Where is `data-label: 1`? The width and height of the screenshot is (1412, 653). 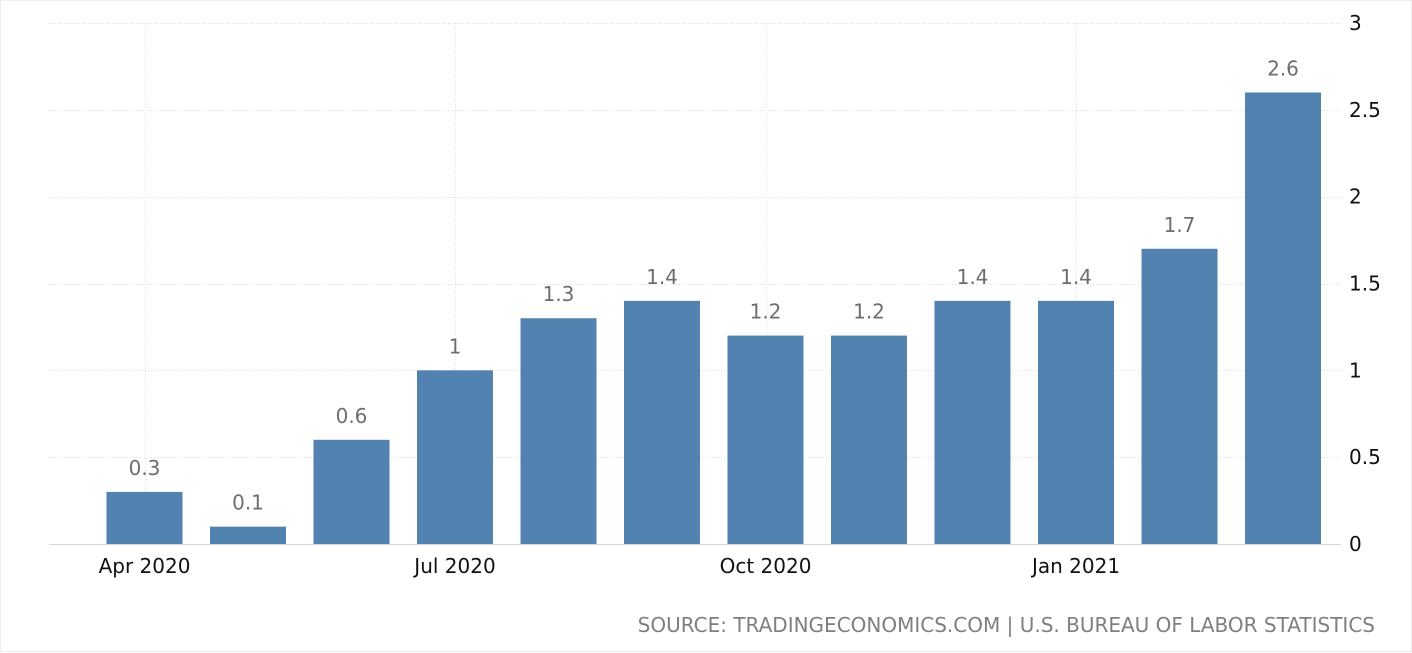 data-label: 1 is located at coordinates (455, 346).